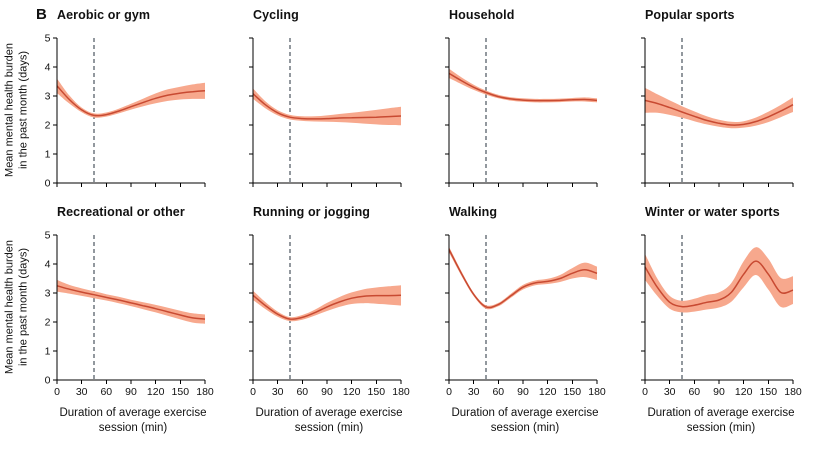 This screenshot has height=461, width=822. Describe the element at coordinates (23, 110) in the screenshot. I see `y-axis-title-line: in the past month (days)` at that location.